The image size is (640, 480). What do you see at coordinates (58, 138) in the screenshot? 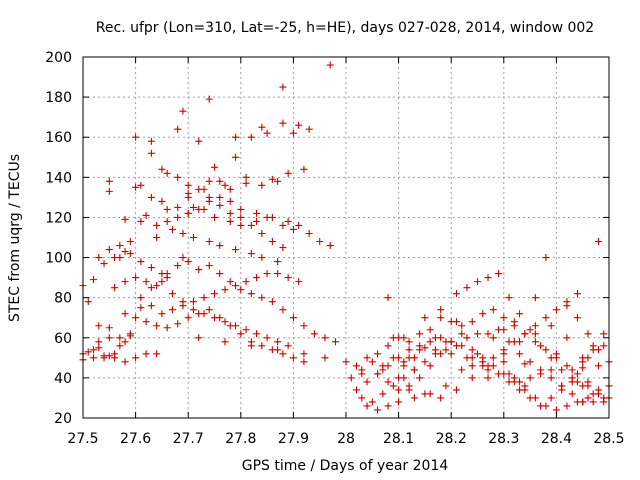
I see `y-tick-label: 160` at bounding box center [58, 138].